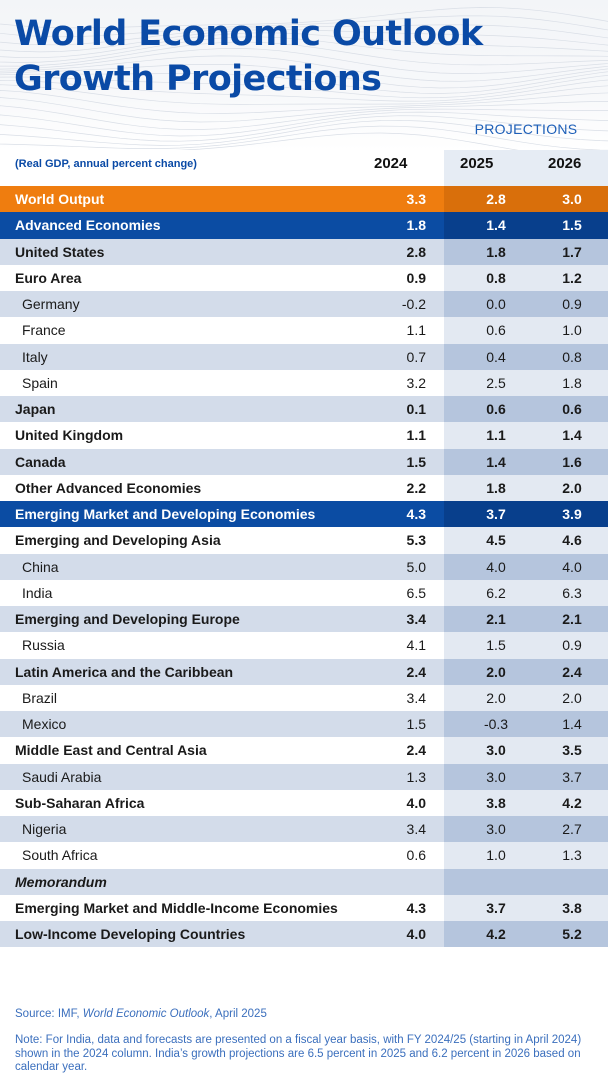 The height and width of the screenshot is (1081, 608). What do you see at coordinates (572, 382) in the screenshot?
I see `value-2026: 1.8` at bounding box center [572, 382].